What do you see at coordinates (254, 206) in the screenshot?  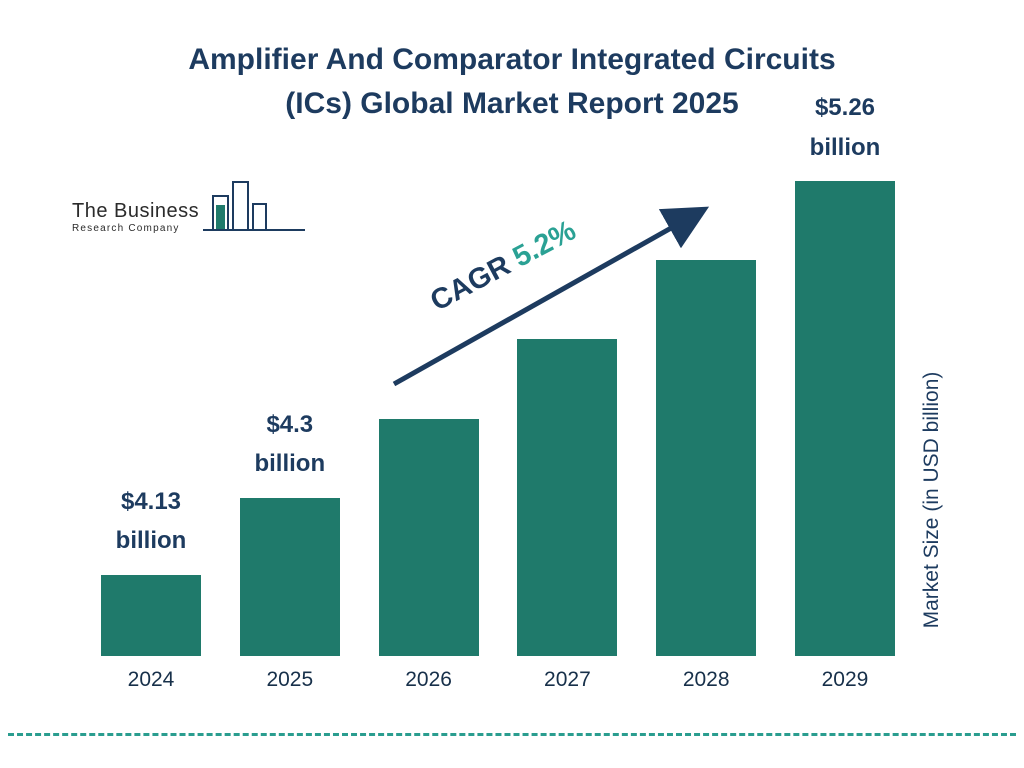 I see `bar-chart-logo-icon` at bounding box center [254, 206].